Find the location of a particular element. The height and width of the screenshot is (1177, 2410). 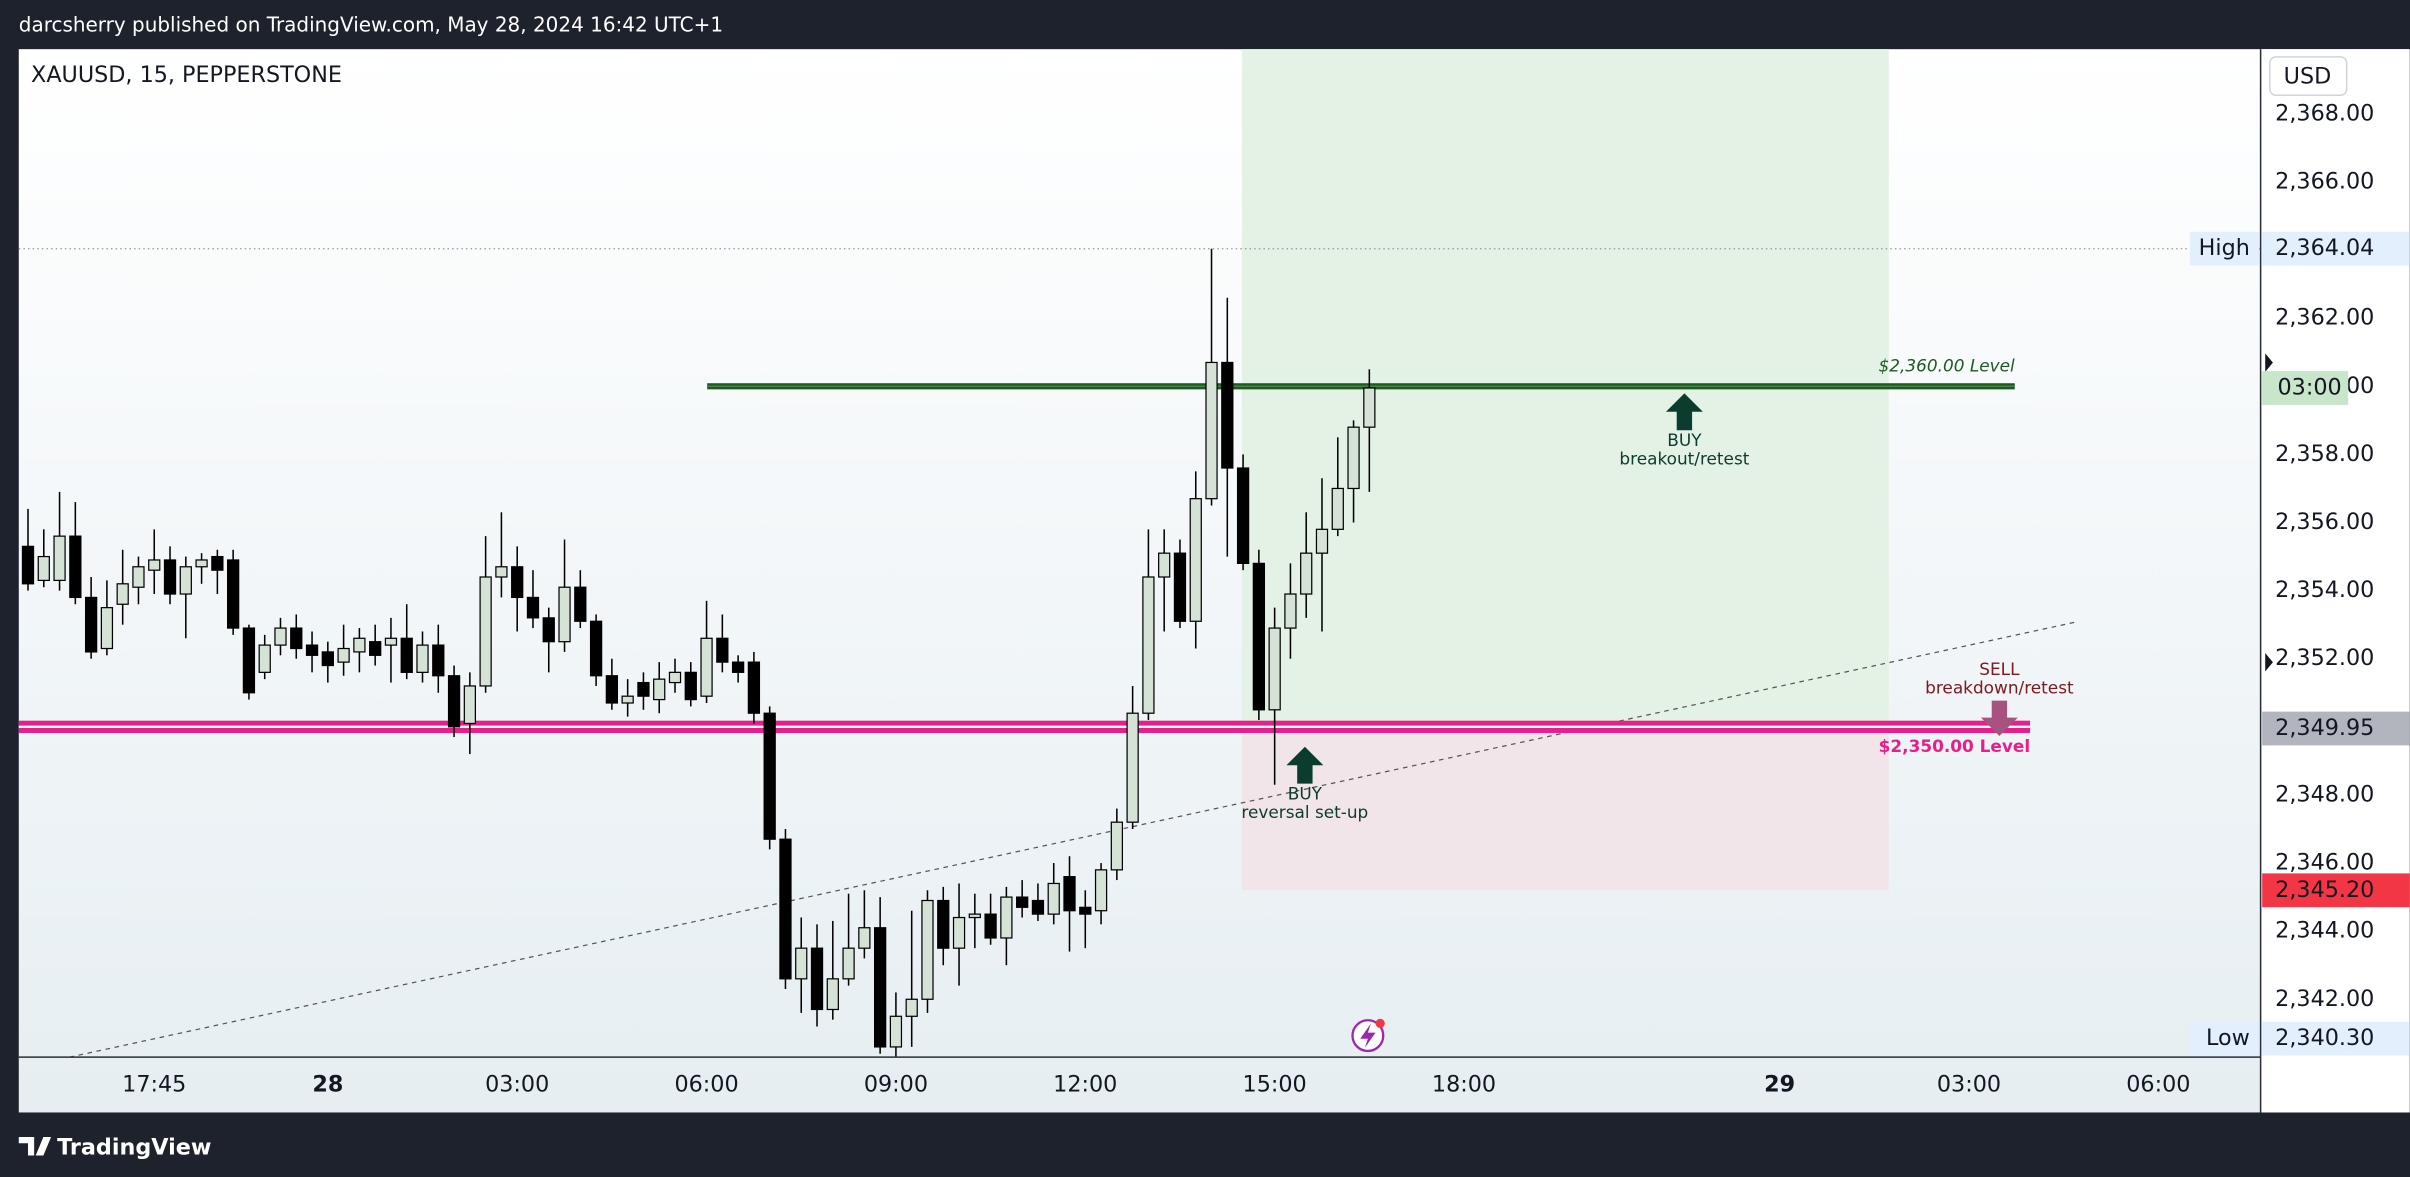

currency: USD is located at coordinates (2308, 76).